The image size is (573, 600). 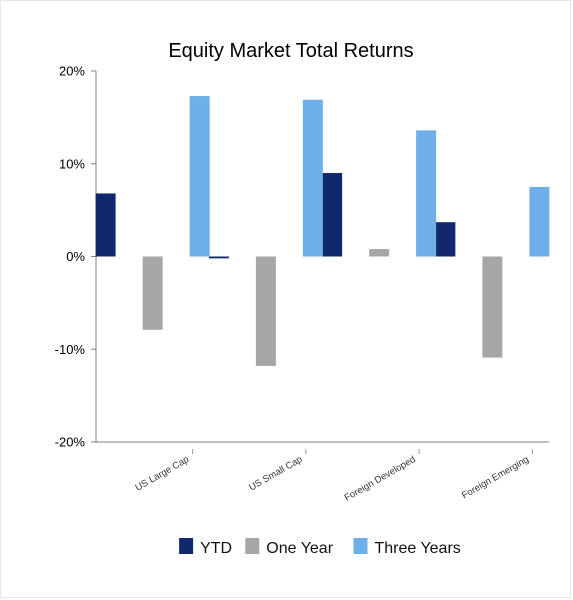 I want to click on legend-label-three-years: Three Years, so click(x=418, y=548).